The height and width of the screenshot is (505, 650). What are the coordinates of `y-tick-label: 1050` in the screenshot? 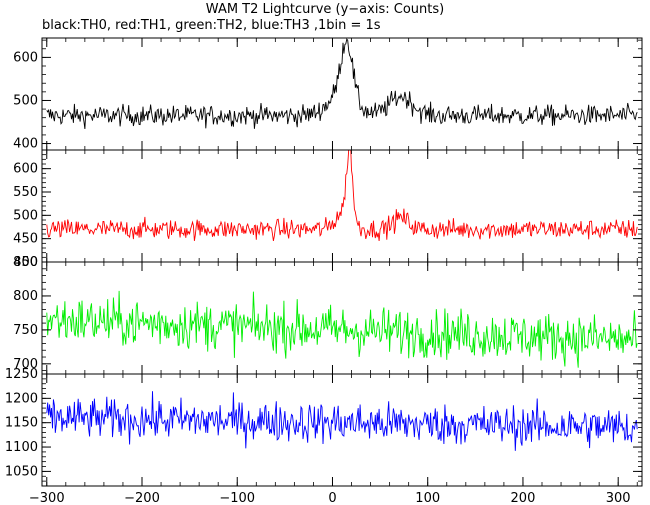 It's located at (21, 471).